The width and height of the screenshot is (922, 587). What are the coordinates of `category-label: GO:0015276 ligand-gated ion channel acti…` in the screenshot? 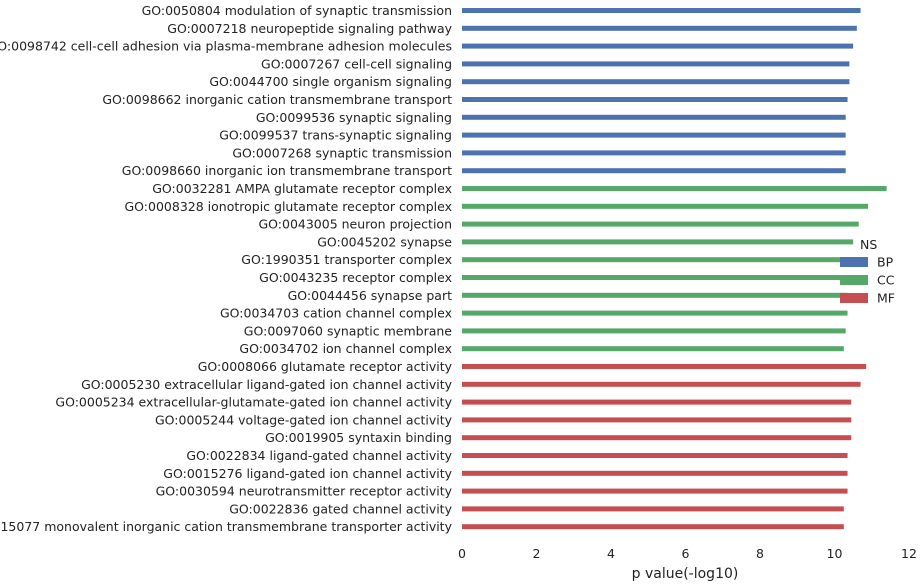 It's located at (307, 473).